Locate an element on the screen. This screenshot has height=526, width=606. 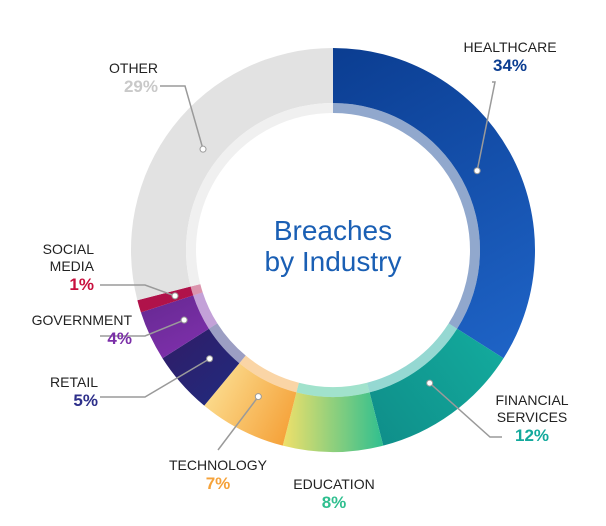
label-financial-services-line-2: SERVICES is located at coordinates (532, 417).